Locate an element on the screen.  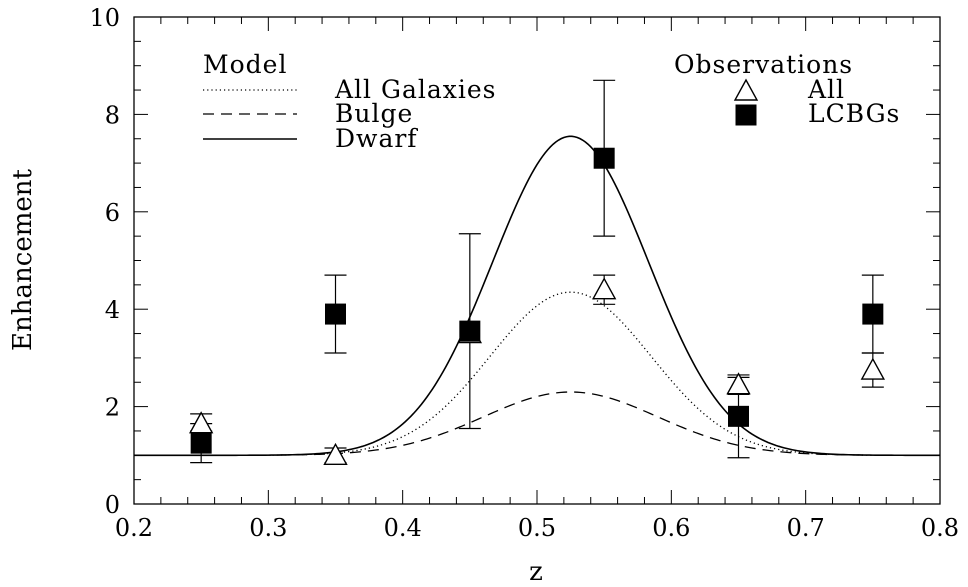
x-tick-label: 0.8 is located at coordinates (940, 528).